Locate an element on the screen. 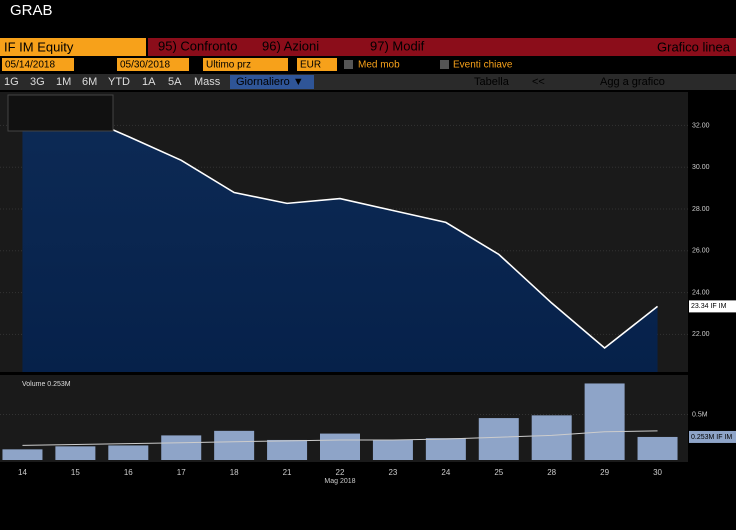  y-tick-label: 26.00 is located at coordinates (701, 251).